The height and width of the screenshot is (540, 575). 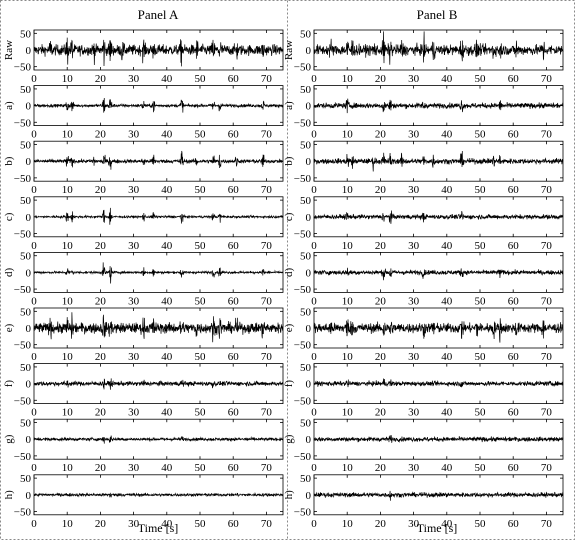 I want to click on series-label: e), so click(x=289, y=327).